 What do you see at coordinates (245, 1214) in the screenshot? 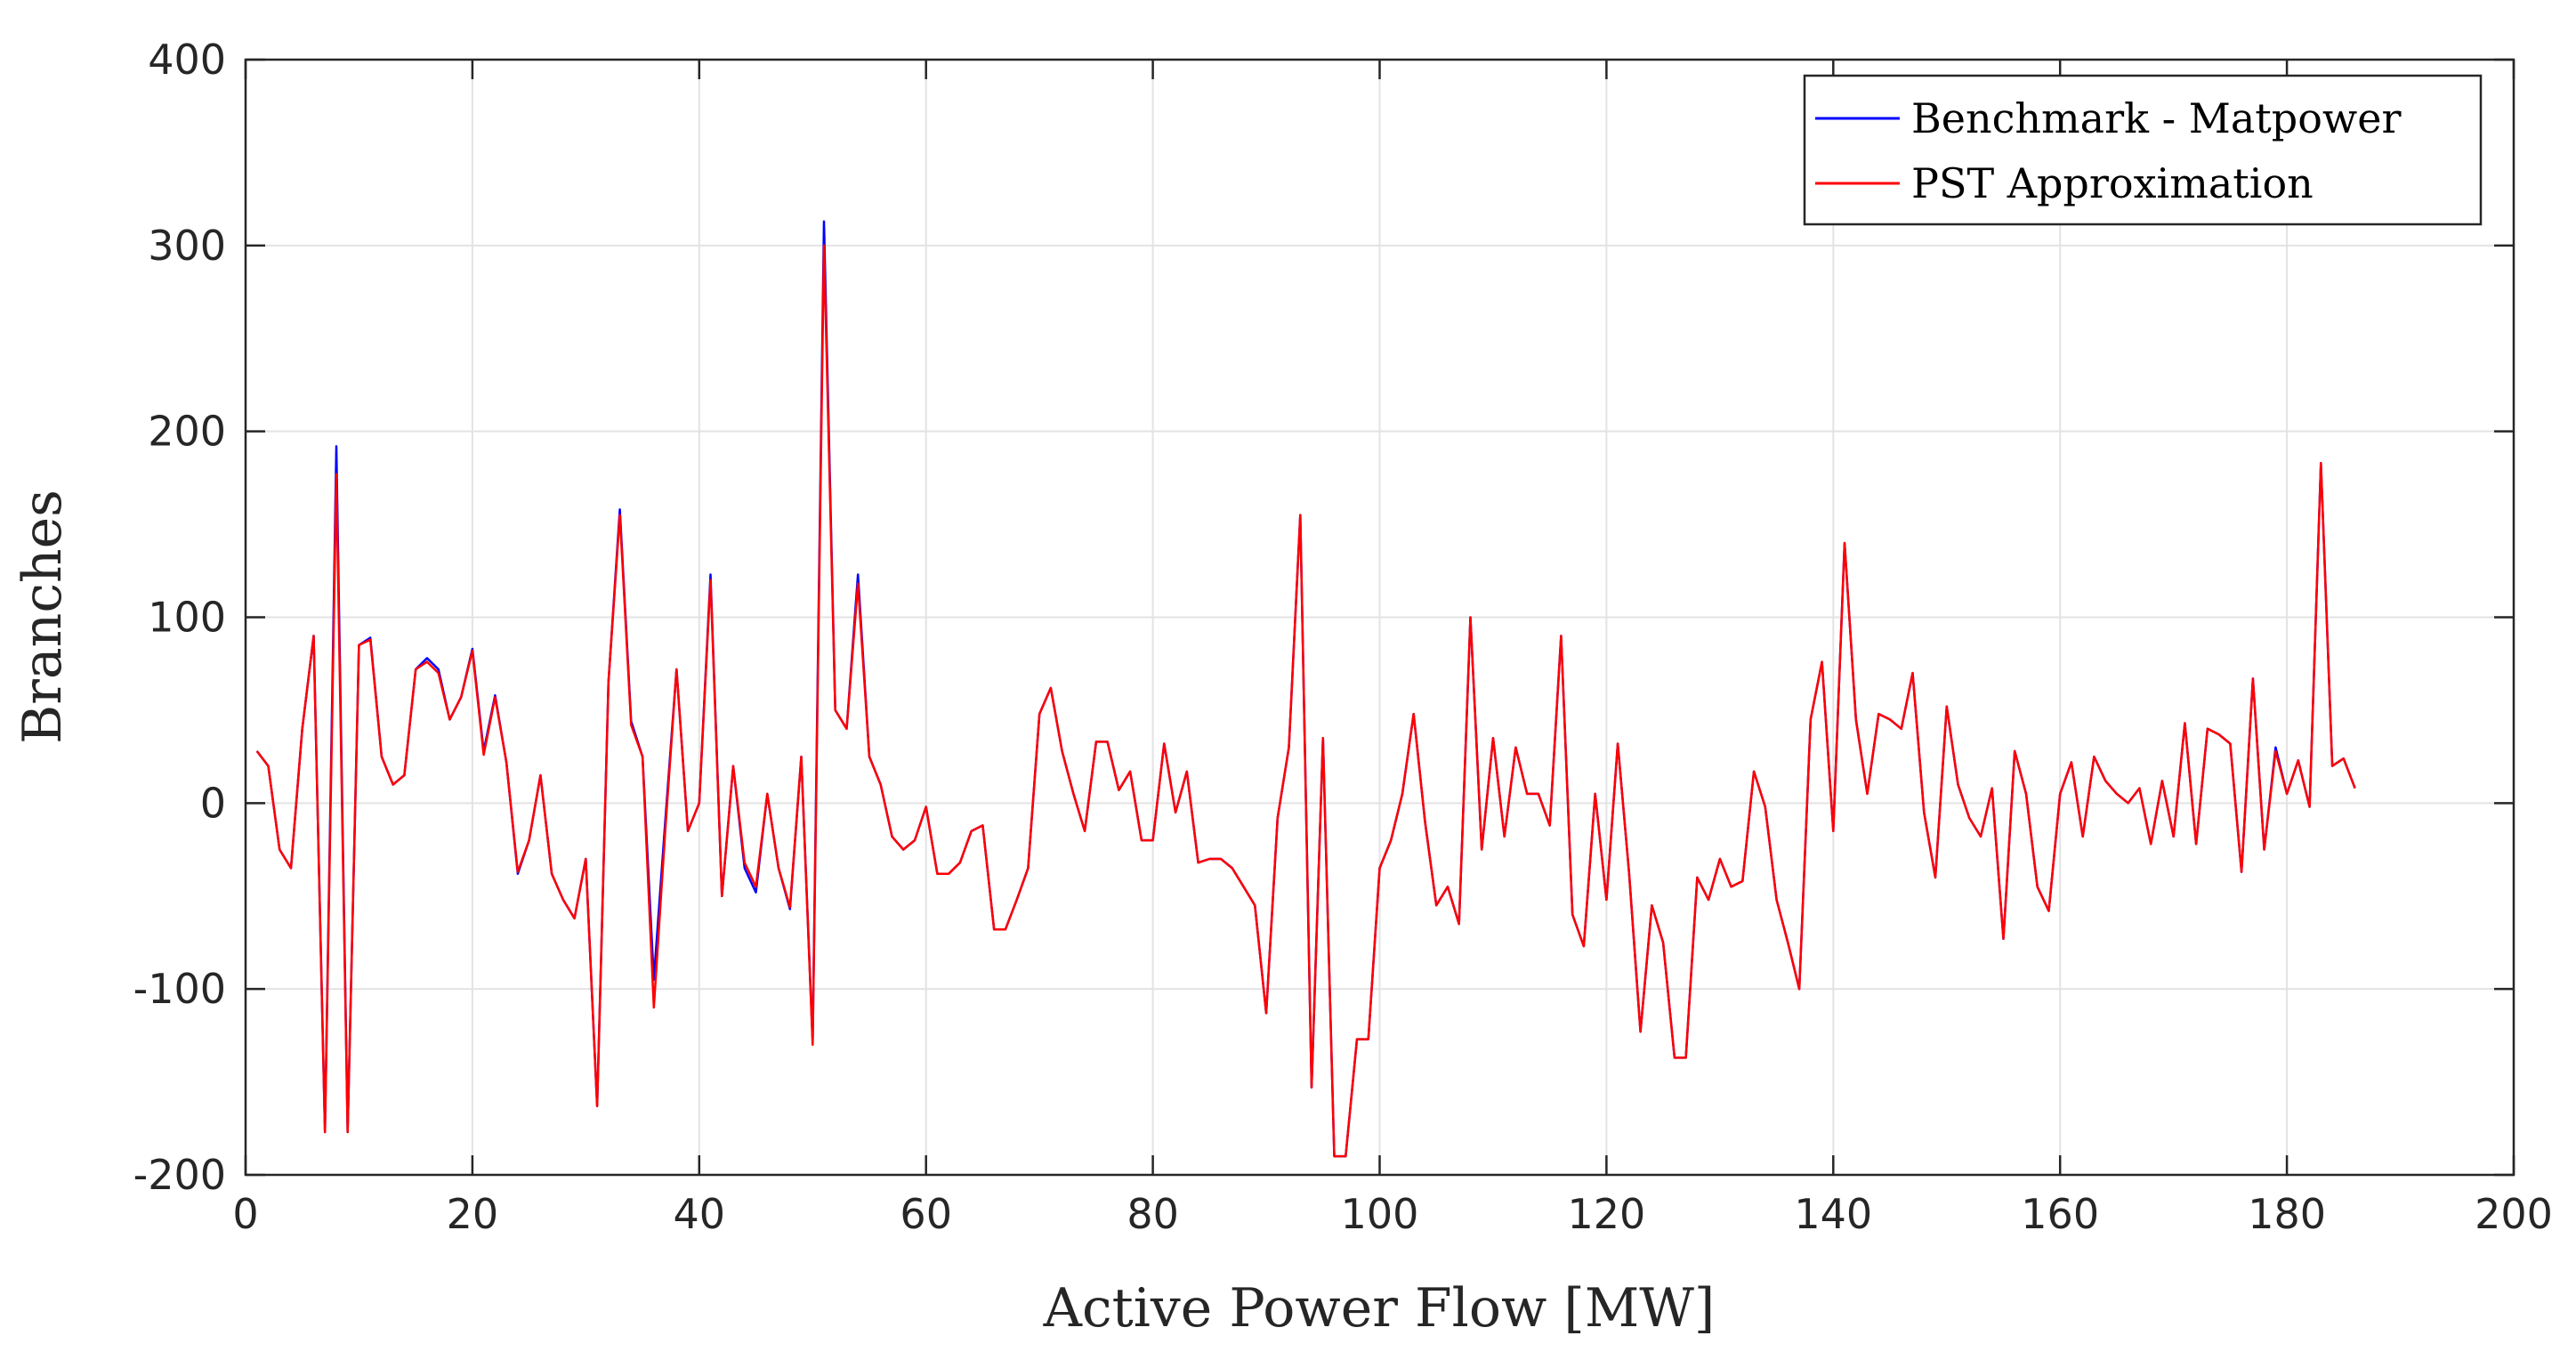
I see `x-tick-label: 0` at bounding box center [245, 1214].